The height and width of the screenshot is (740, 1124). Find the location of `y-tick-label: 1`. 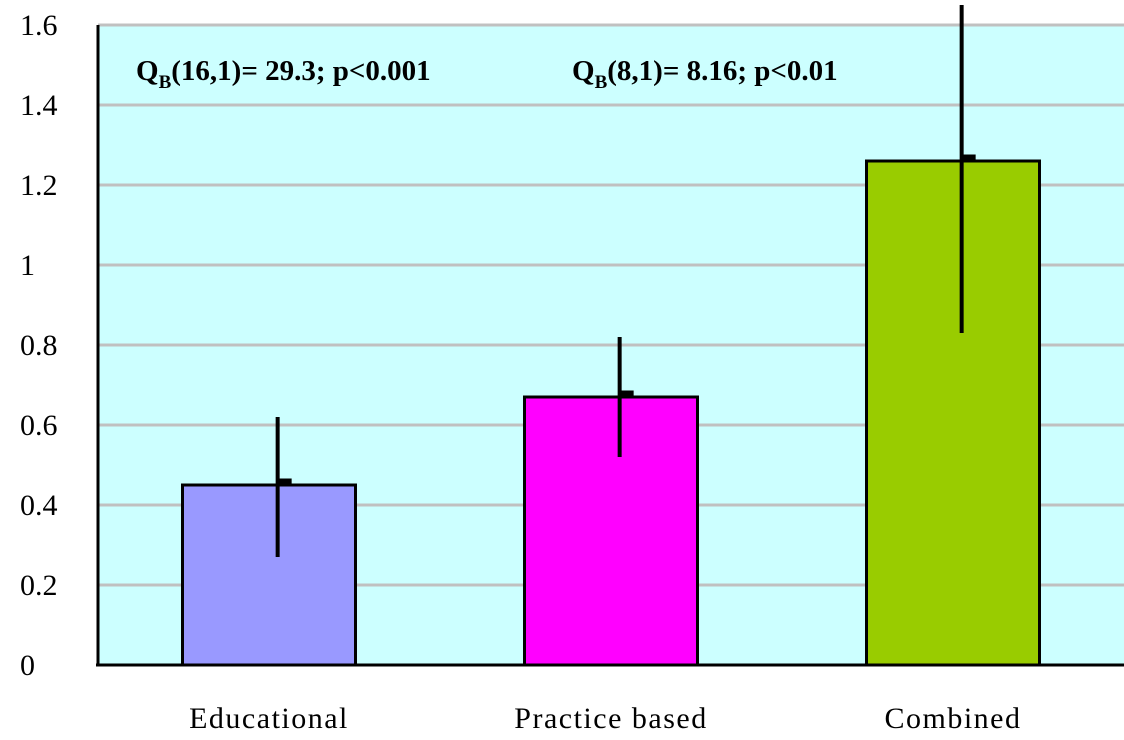

y-tick-label: 1 is located at coordinates (27, 265).